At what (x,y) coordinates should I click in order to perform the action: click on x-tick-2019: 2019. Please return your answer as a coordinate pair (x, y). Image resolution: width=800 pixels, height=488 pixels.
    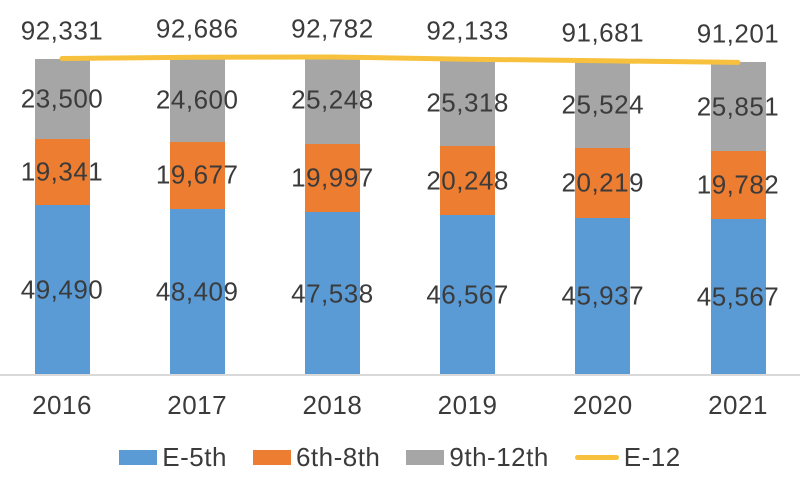
    Looking at the image, I should click on (467, 405).